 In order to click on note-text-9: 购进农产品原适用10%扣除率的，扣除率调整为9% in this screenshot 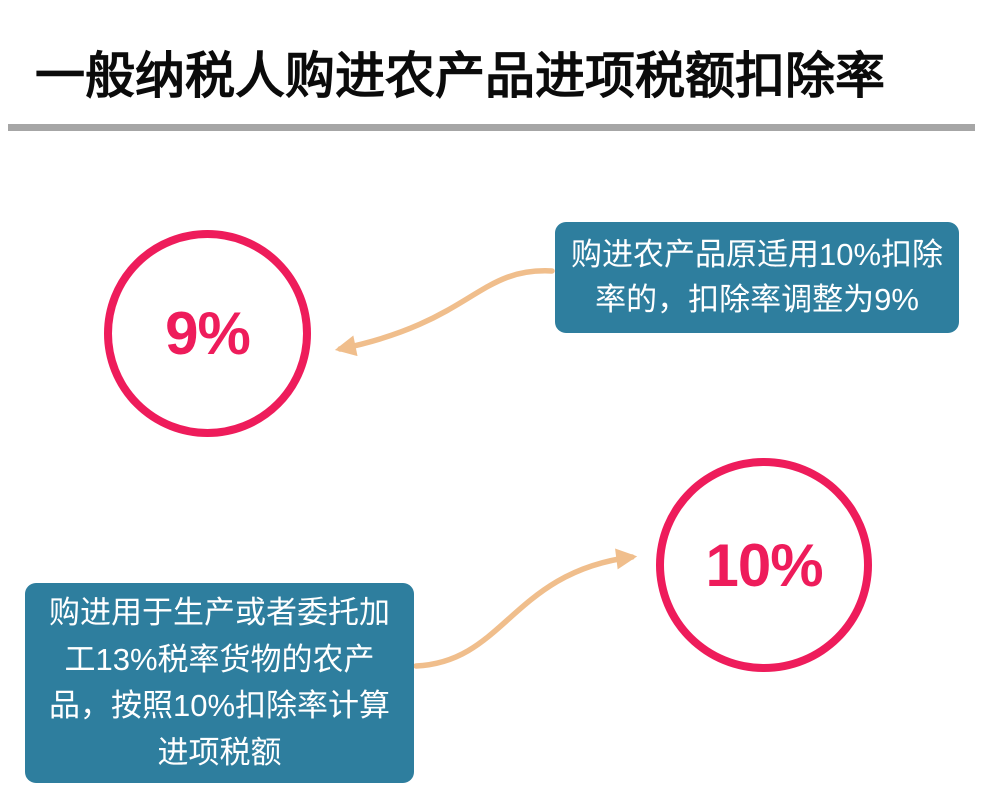, I will do `click(757, 276)`.